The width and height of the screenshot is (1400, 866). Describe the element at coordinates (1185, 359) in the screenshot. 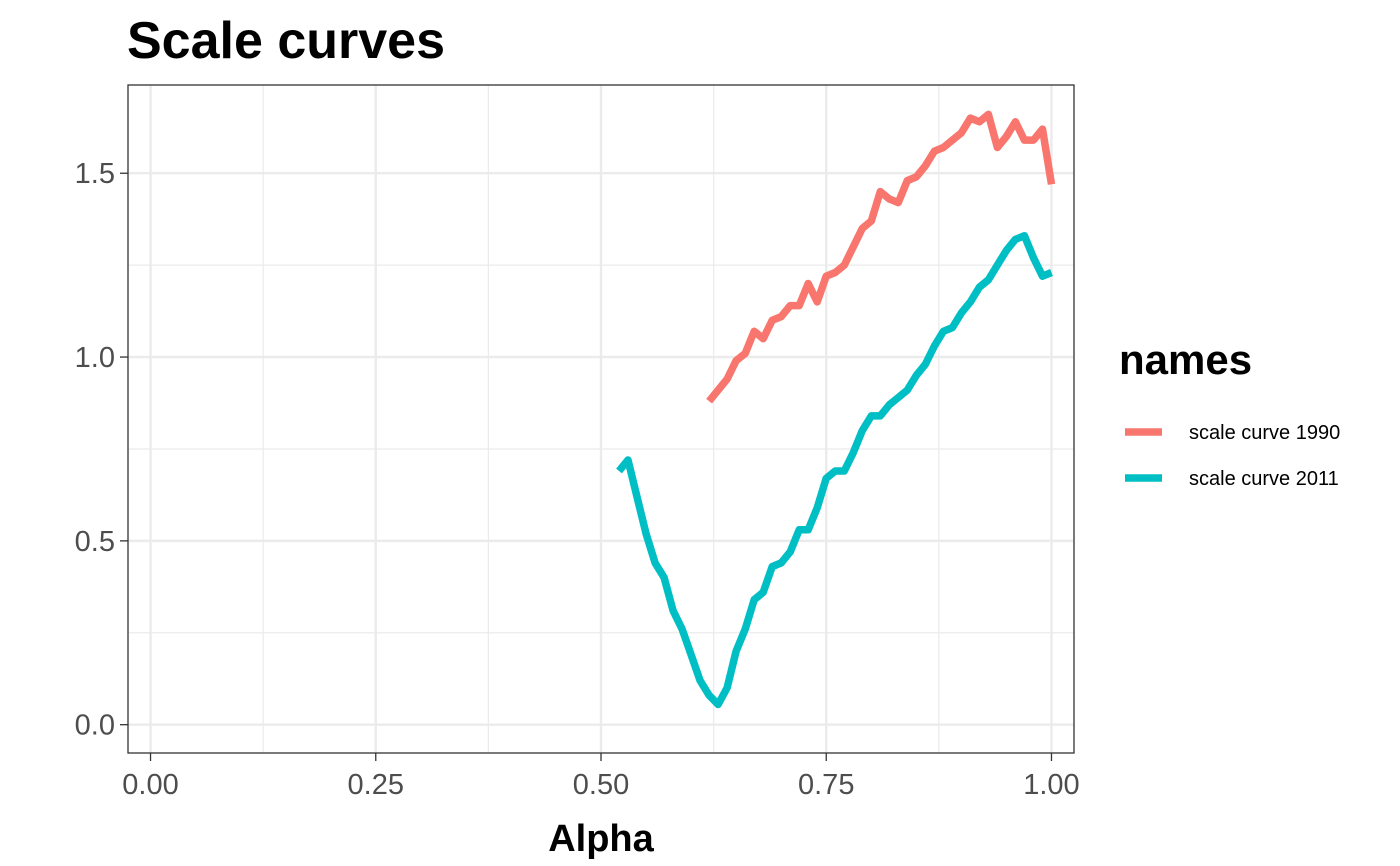

I see `legend-title: names` at that location.